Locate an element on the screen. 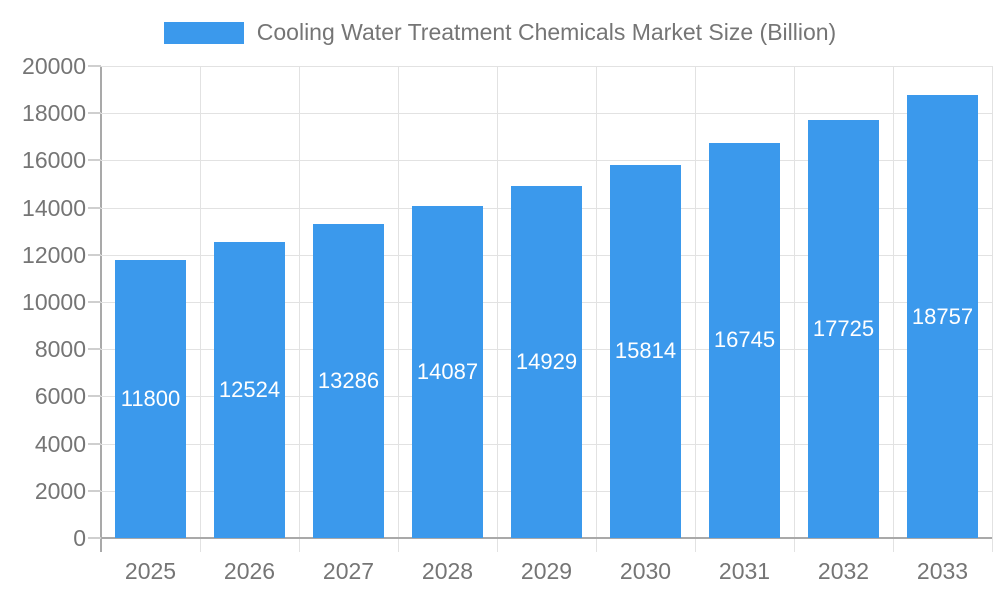 This screenshot has height=600, width=1000. bar-value-label: 13286 is located at coordinates (348, 381).